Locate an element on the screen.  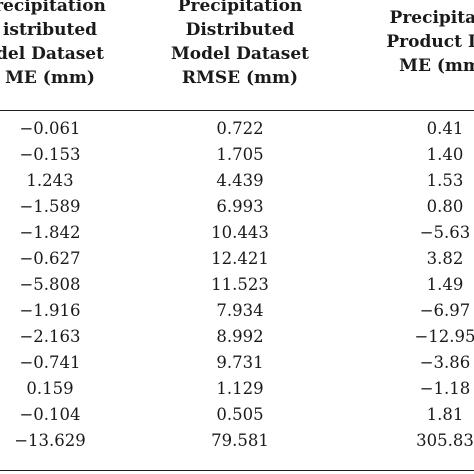
table-cell-r12-c3: 1.81 is located at coordinates (445, 414).